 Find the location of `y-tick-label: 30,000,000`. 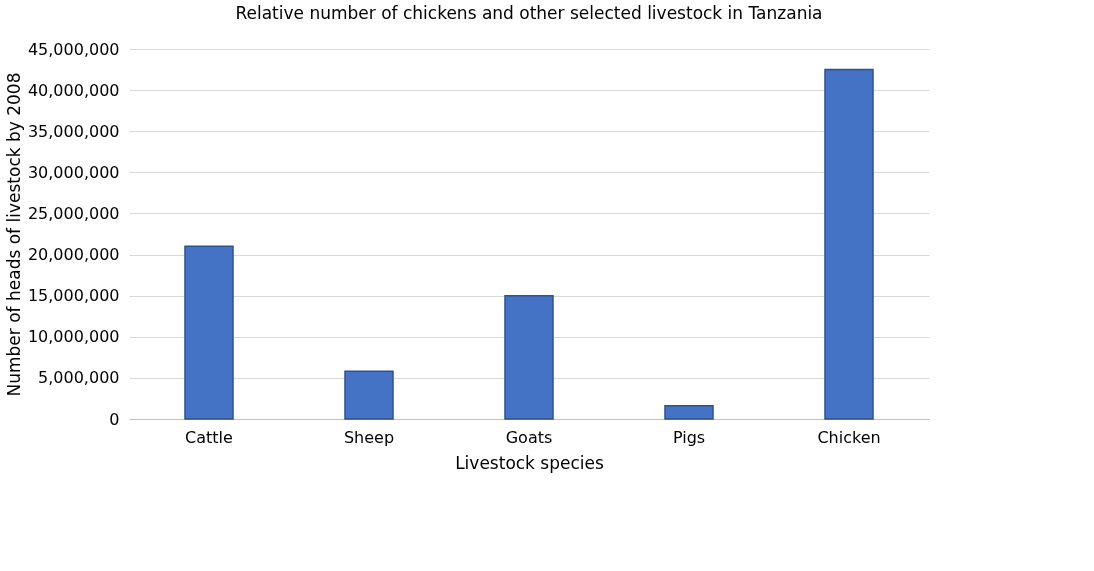

y-tick-label: 30,000,000 is located at coordinates (73, 172).